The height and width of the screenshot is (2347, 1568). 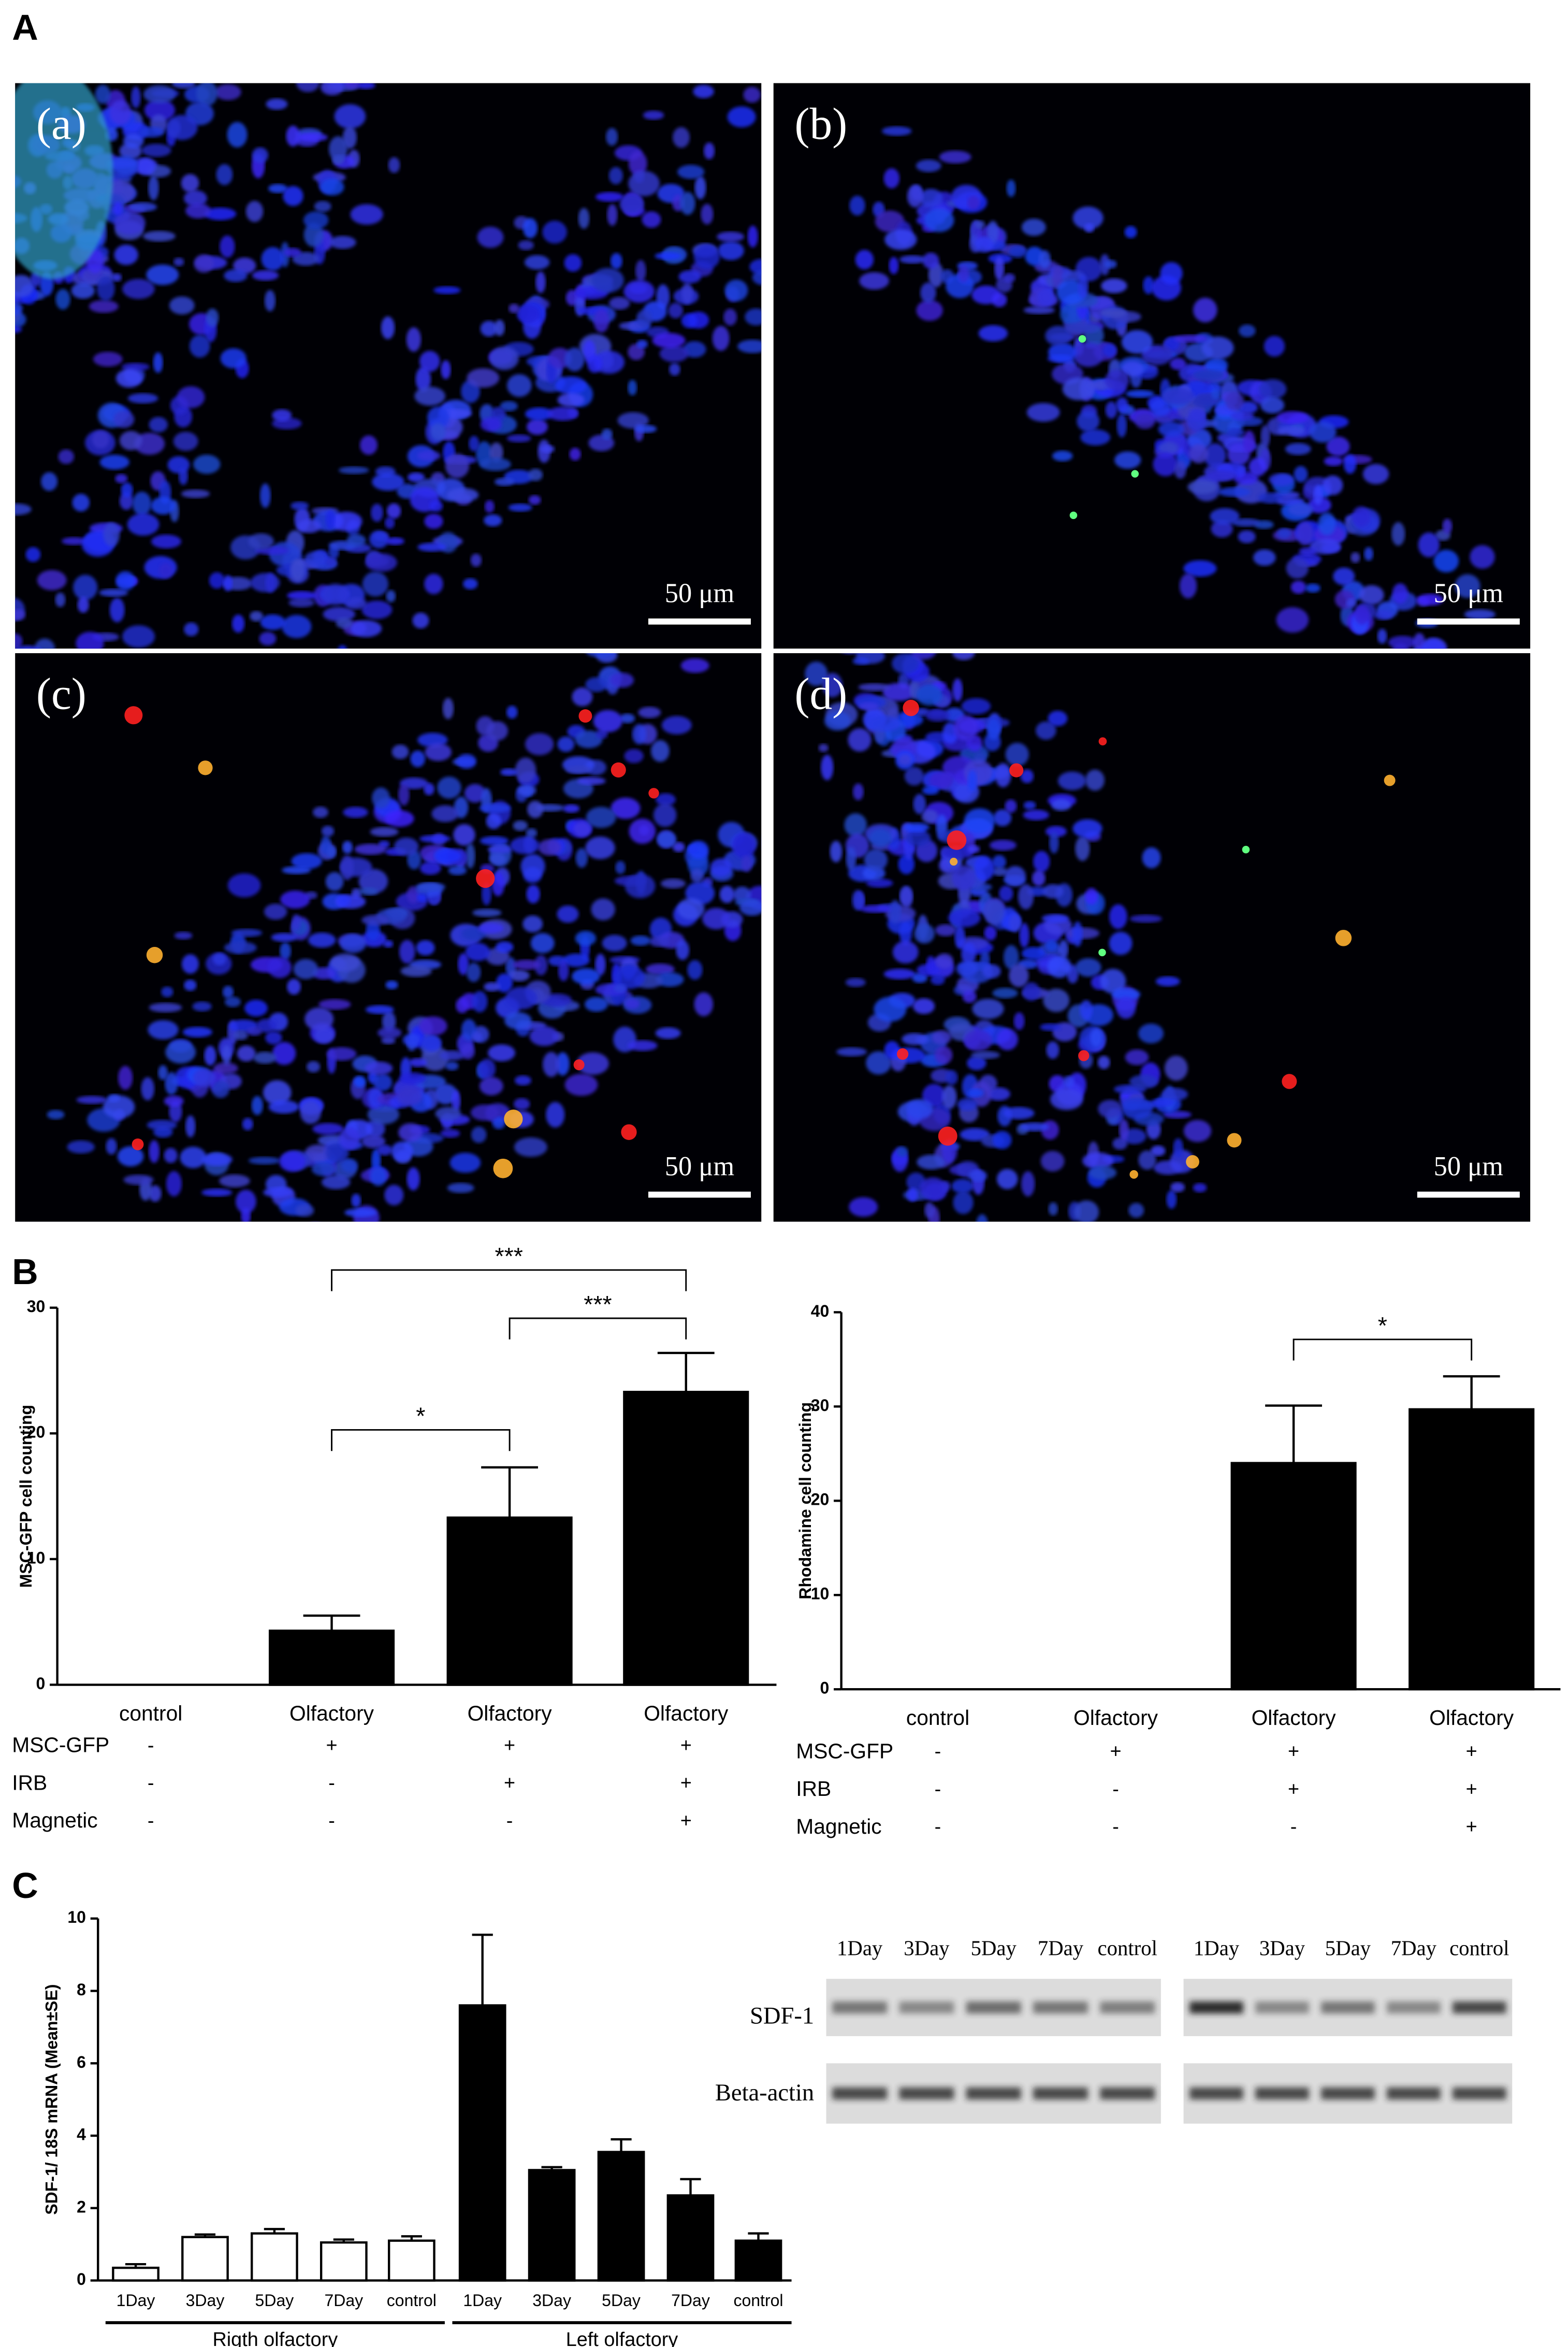 What do you see at coordinates (820, 1405) in the screenshot?
I see `y-tick-label: 30` at bounding box center [820, 1405].